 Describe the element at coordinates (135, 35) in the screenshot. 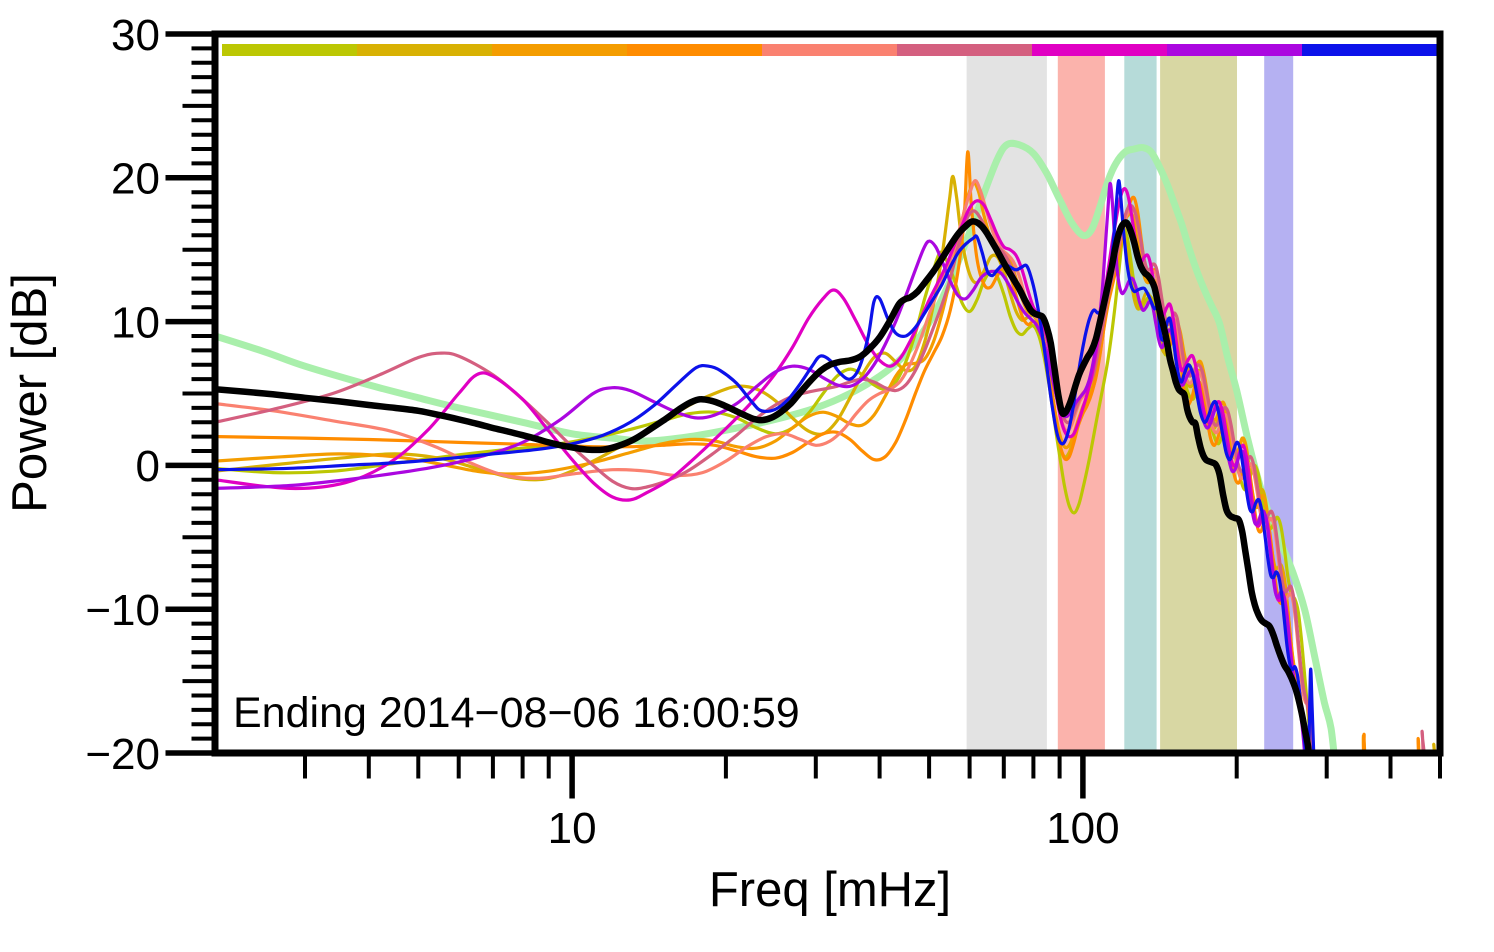

I see `y-tick-label: 30` at that location.